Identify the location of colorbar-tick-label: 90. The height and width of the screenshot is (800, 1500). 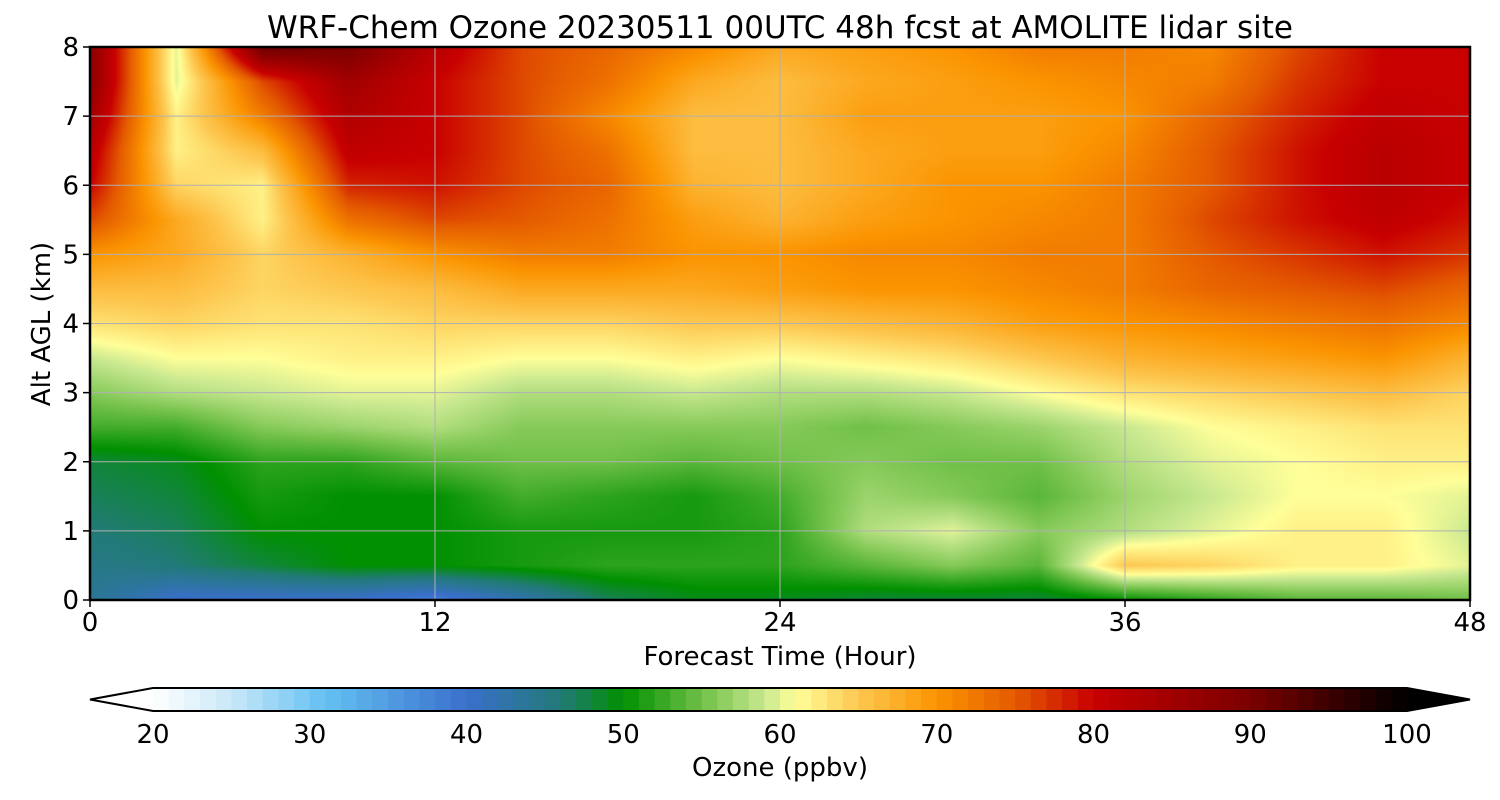
(1250, 735).